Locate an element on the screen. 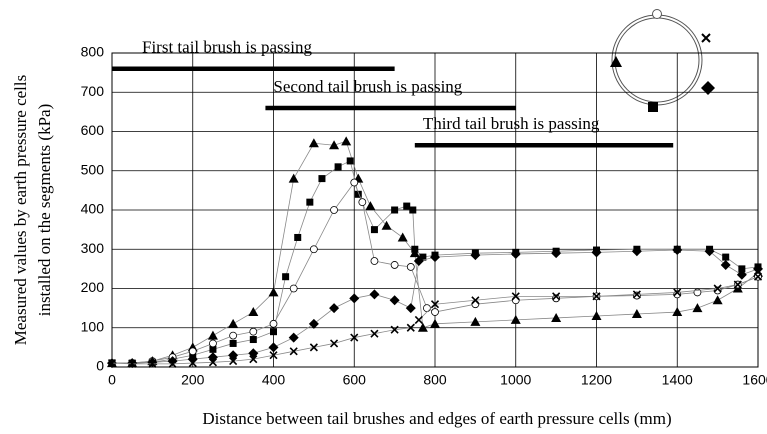  x-tick-label: 0 is located at coordinates (112, 380).